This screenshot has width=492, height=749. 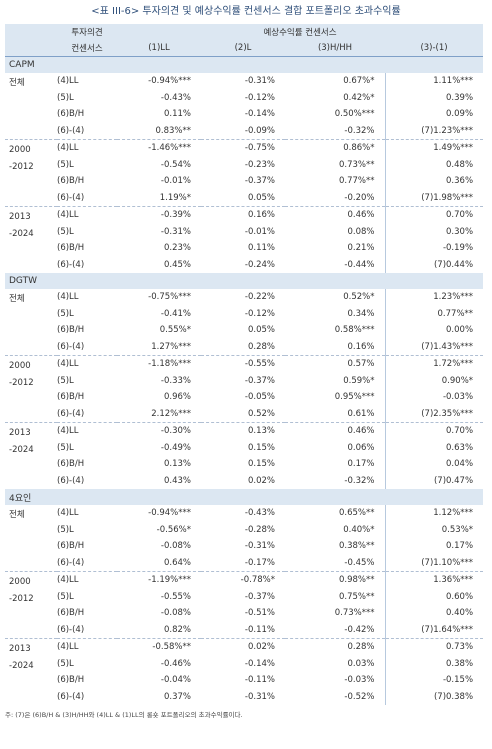 What do you see at coordinates (259, 663) in the screenshot?
I see `excess-return-cell: -0.14%` at bounding box center [259, 663].